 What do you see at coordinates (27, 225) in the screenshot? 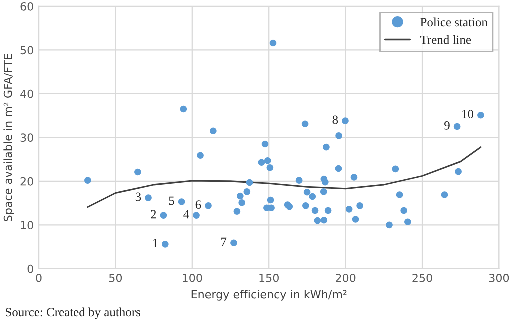
I see `y-tick-label: 10` at bounding box center [27, 225].